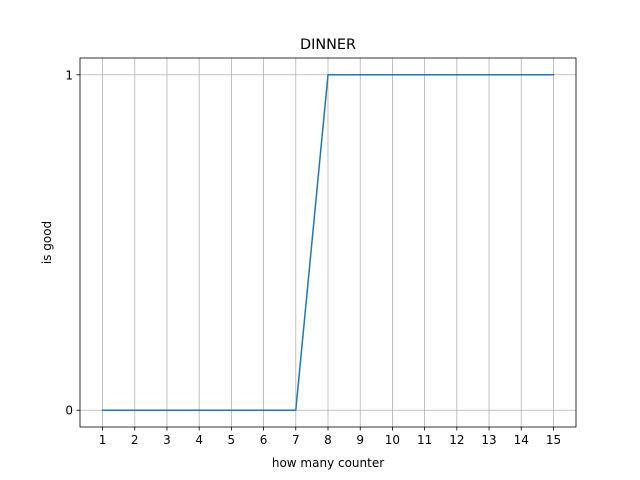 The width and height of the screenshot is (640, 480). What do you see at coordinates (328, 45) in the screenshot?
I see `chart-title: DINNER` at bounding box center [328, 45].